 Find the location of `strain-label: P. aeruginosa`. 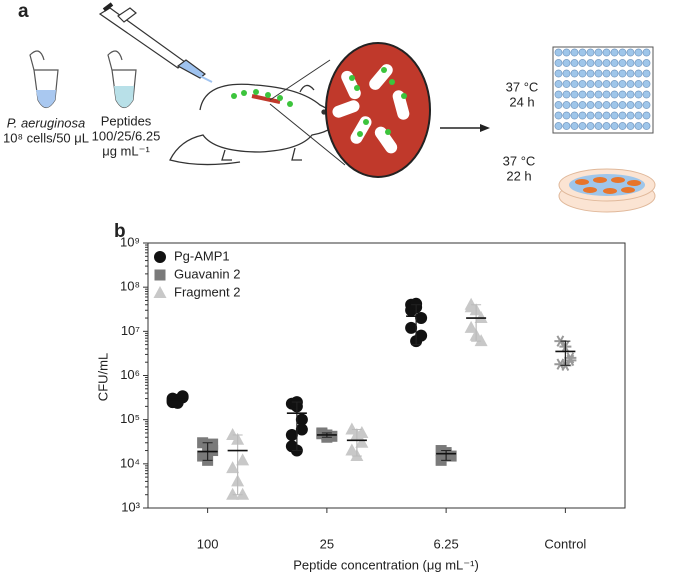

strain-label: P. aeruginosa is located at coordinates (46, 122).